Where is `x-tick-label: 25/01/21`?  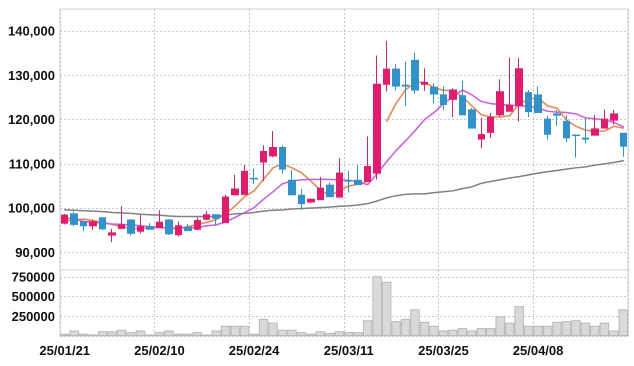 x-tick-label: 25/01/21 is located at coordinates (64, 350).